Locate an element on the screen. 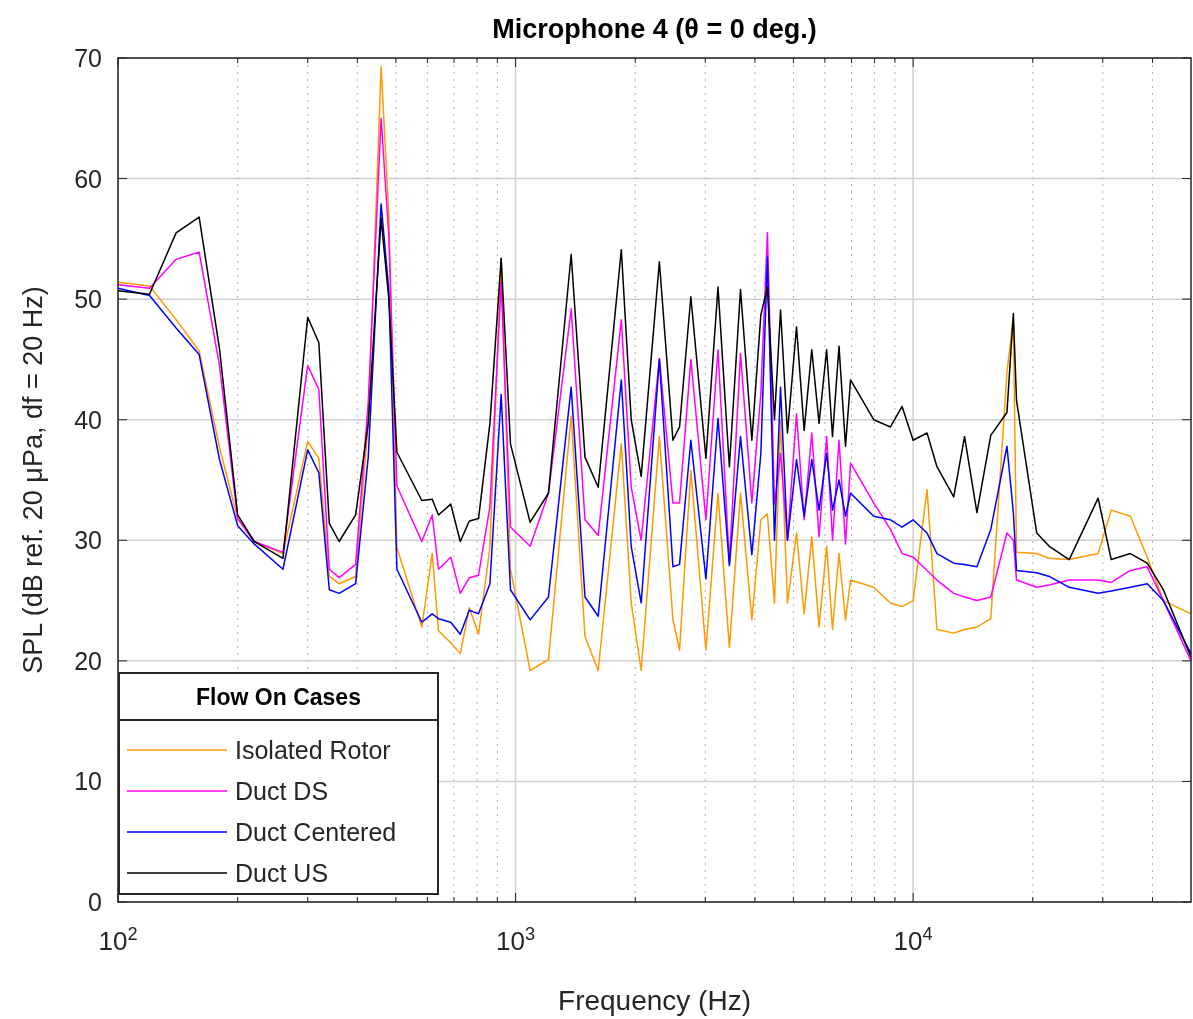 This screenshot has width=1193, height=1019. x-tick-label: 10$^{4}$ is located at coordinates (913, 940).